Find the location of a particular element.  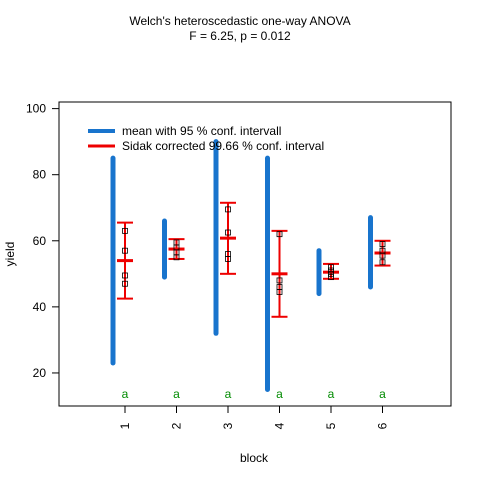

group-1: a is located at coordinates (121, 278).